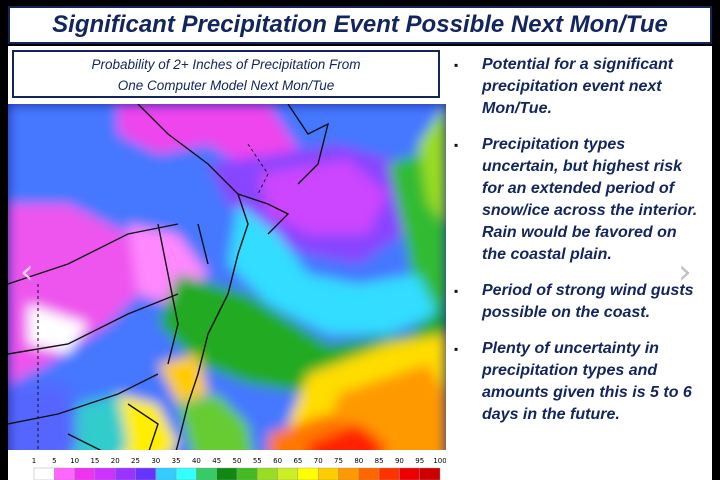 Image resolution: width=720 pixels, height=480 pixels. Describe the element at coordinates (578, 188) in the screenshot. I see `bullet-line: for an extended period of` at that location.